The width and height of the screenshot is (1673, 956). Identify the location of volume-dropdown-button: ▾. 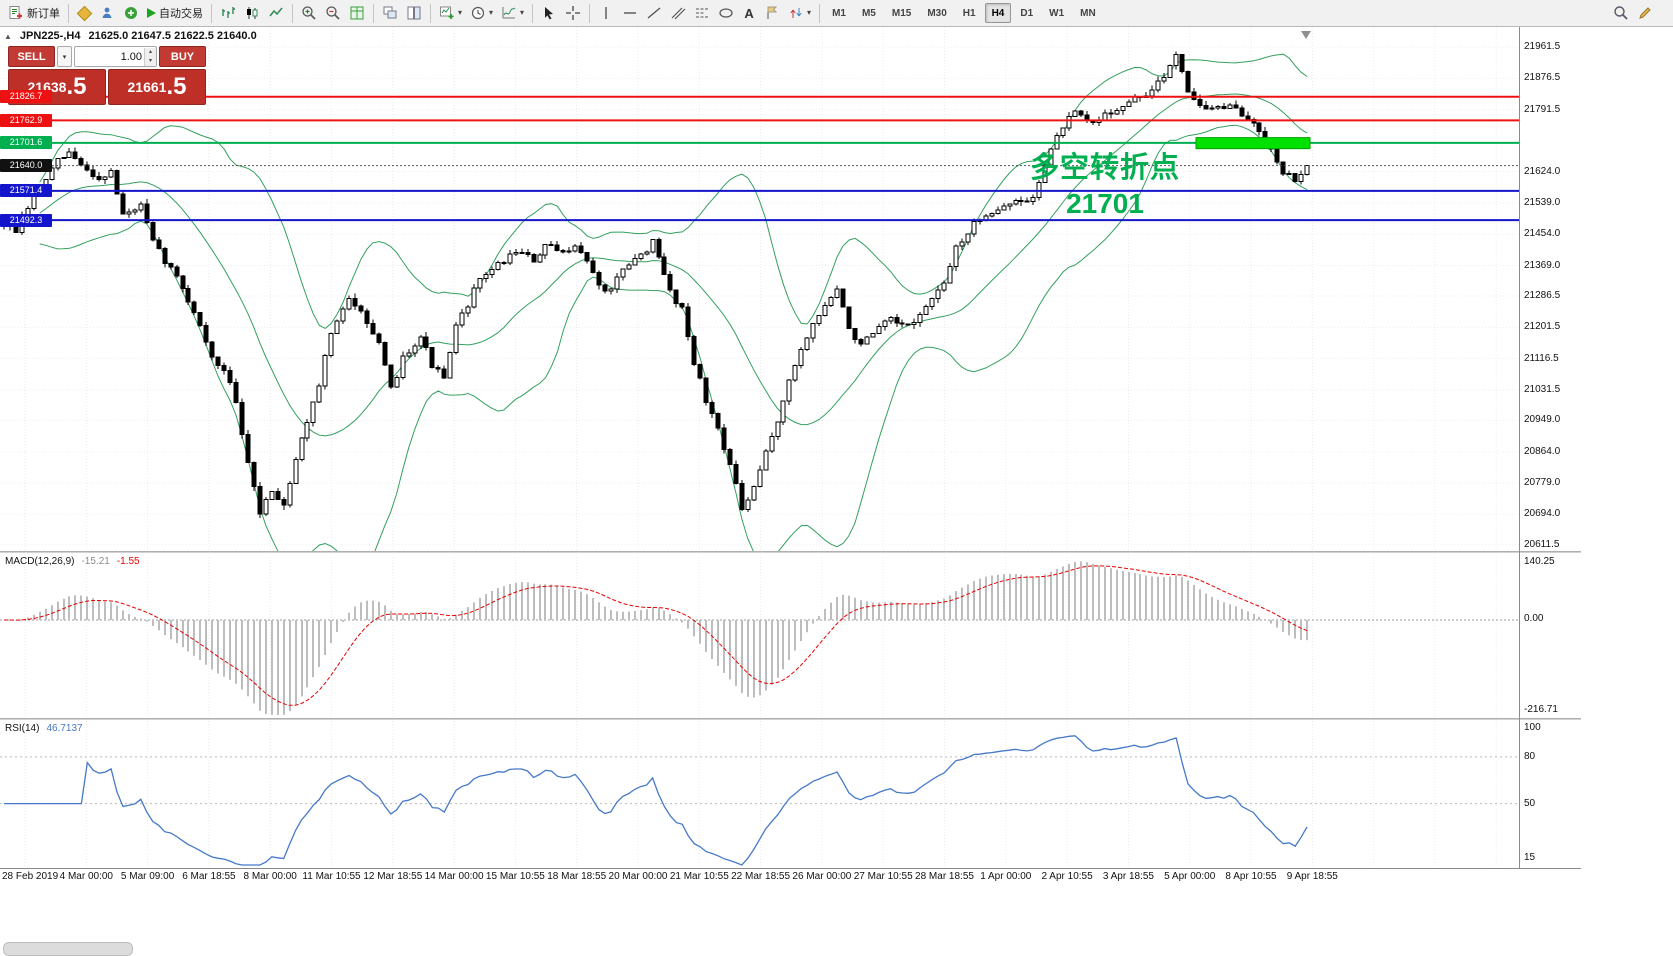
(64, 56).